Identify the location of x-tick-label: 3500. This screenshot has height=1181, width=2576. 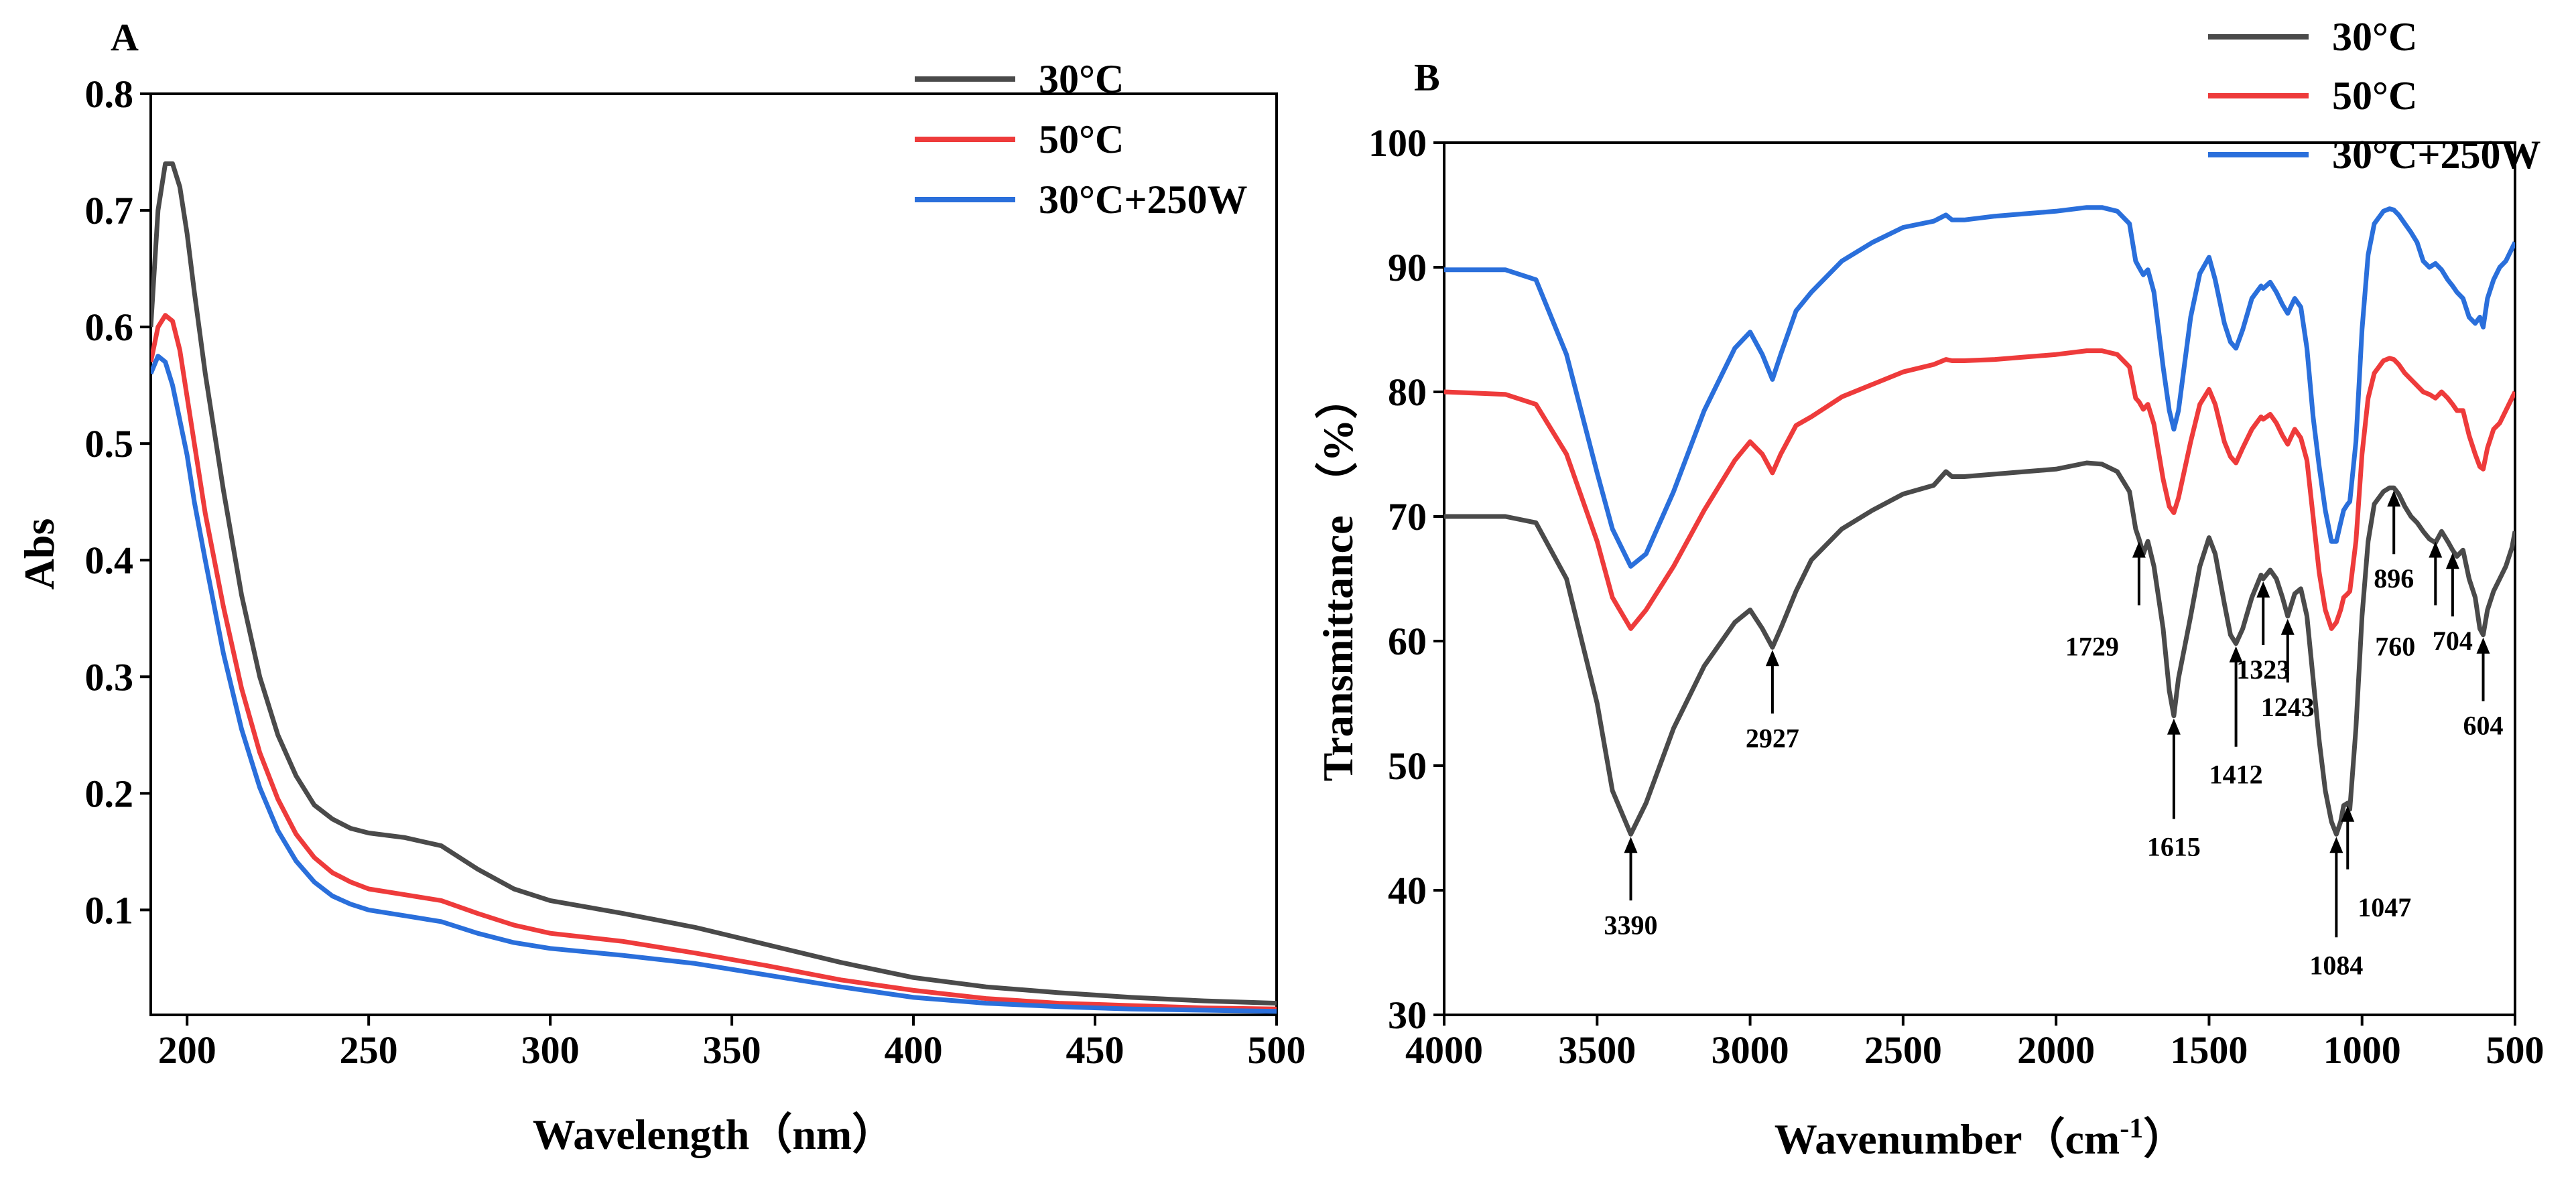
(1597, 1050).